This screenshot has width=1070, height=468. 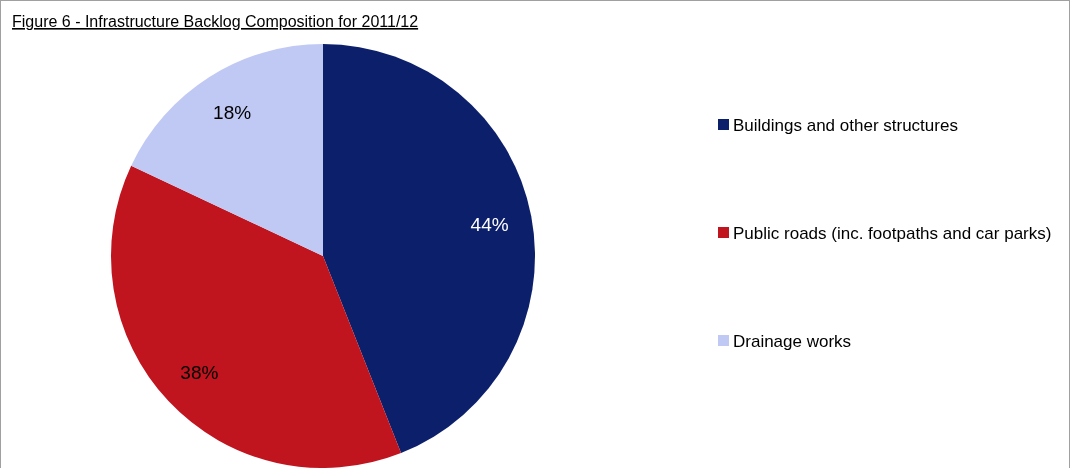 I want to click on data-label: 38%, so click(x=199, y=372).